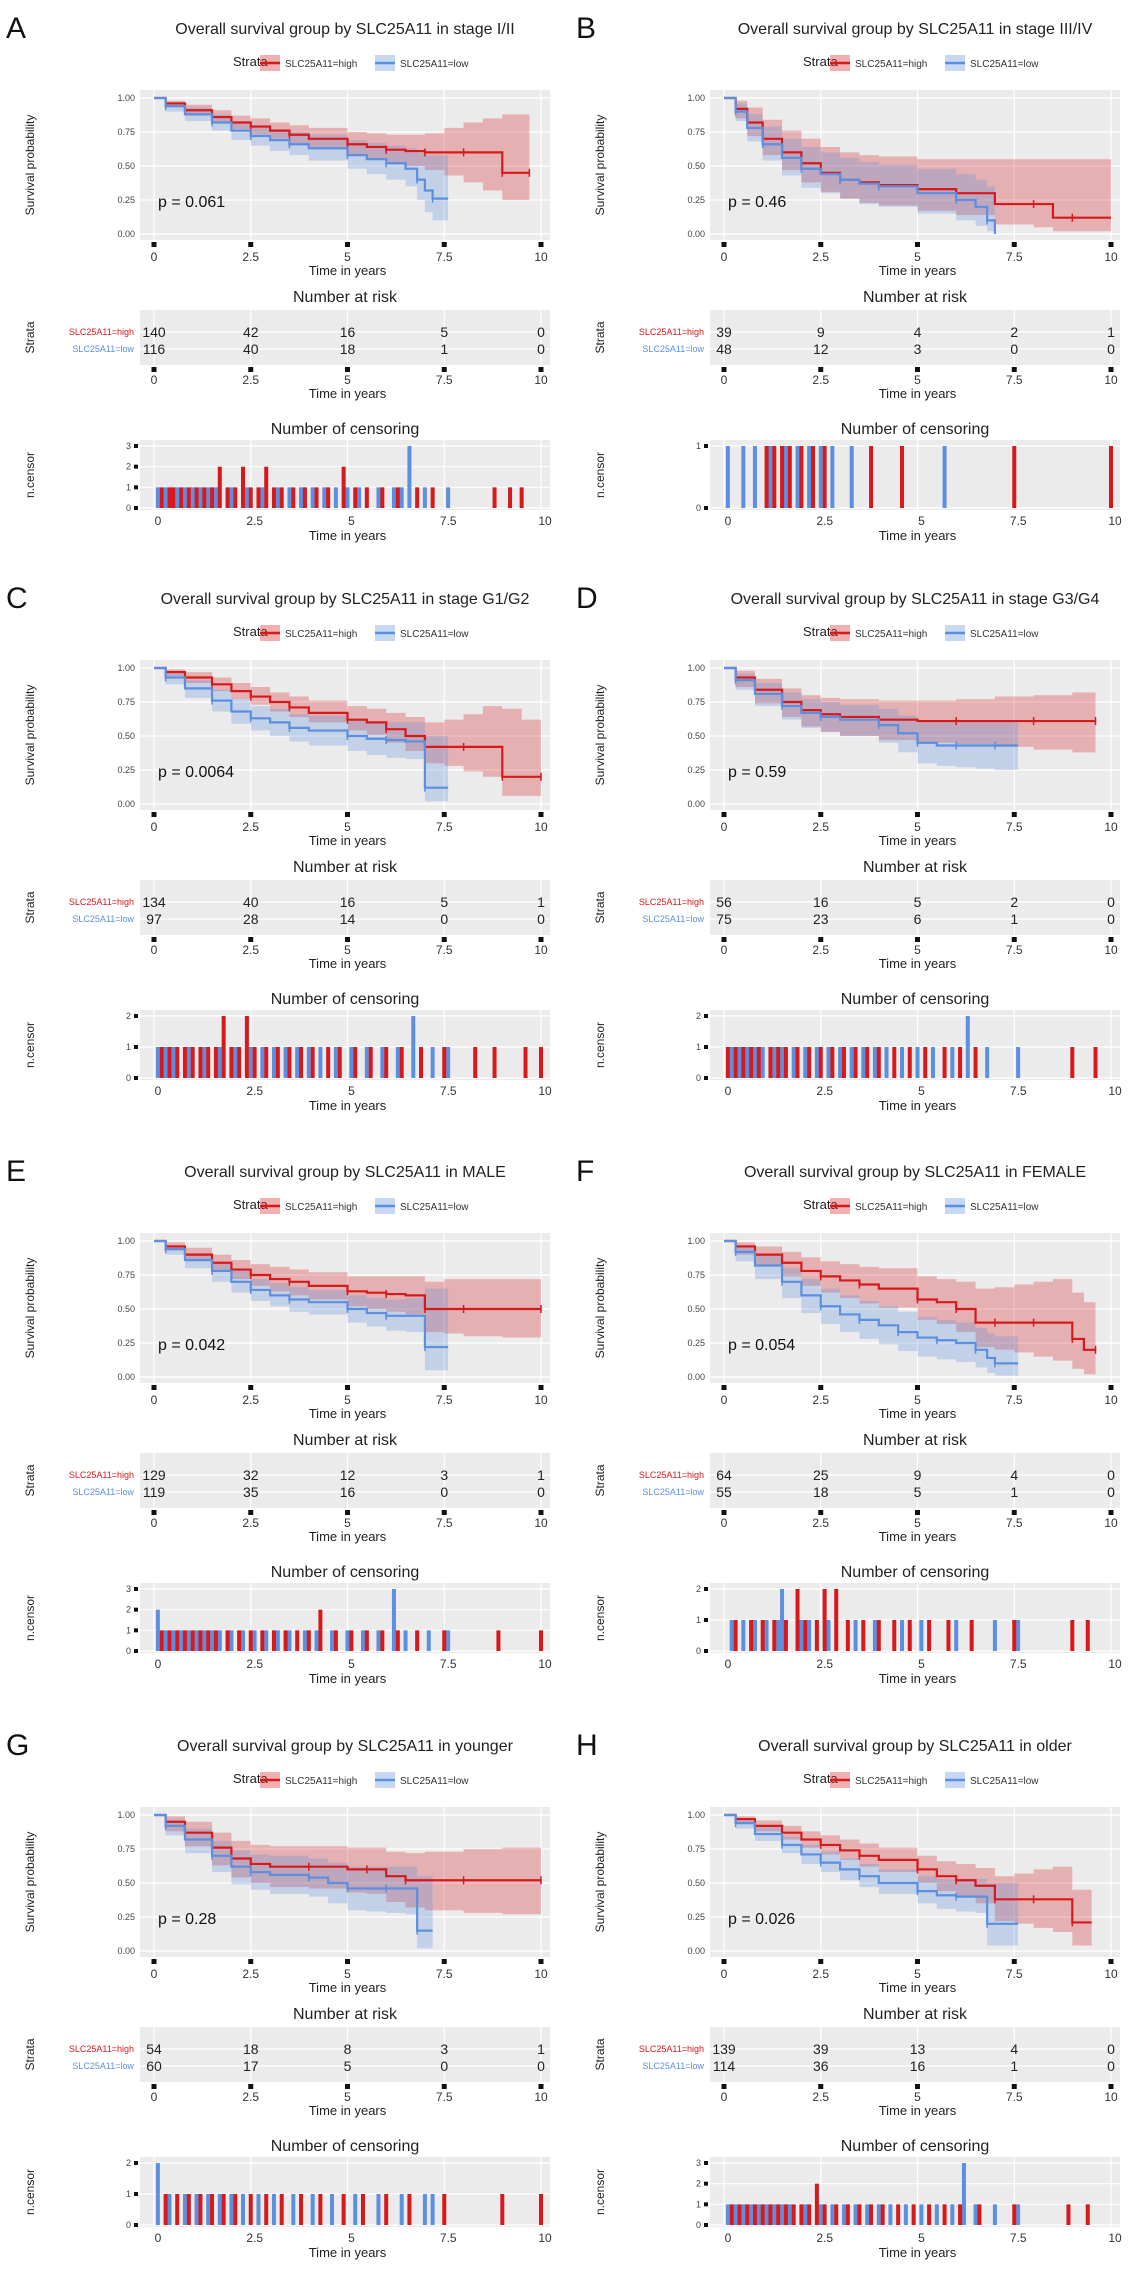 Image resolution: width=1140 pixels, height=2290 pixels. I want to click on risk-count-high: 18, so click(251, 2049).